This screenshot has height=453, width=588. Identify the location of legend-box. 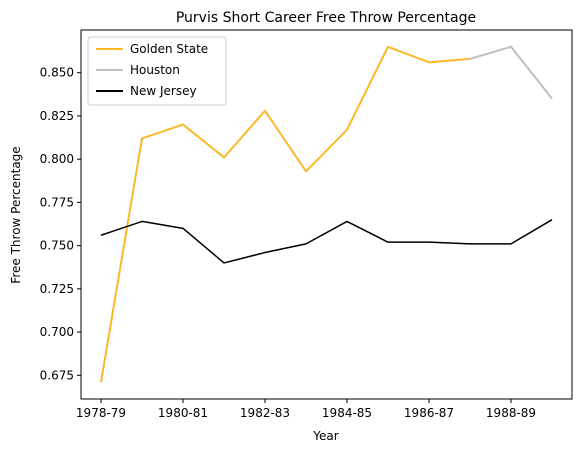
(157, 71).